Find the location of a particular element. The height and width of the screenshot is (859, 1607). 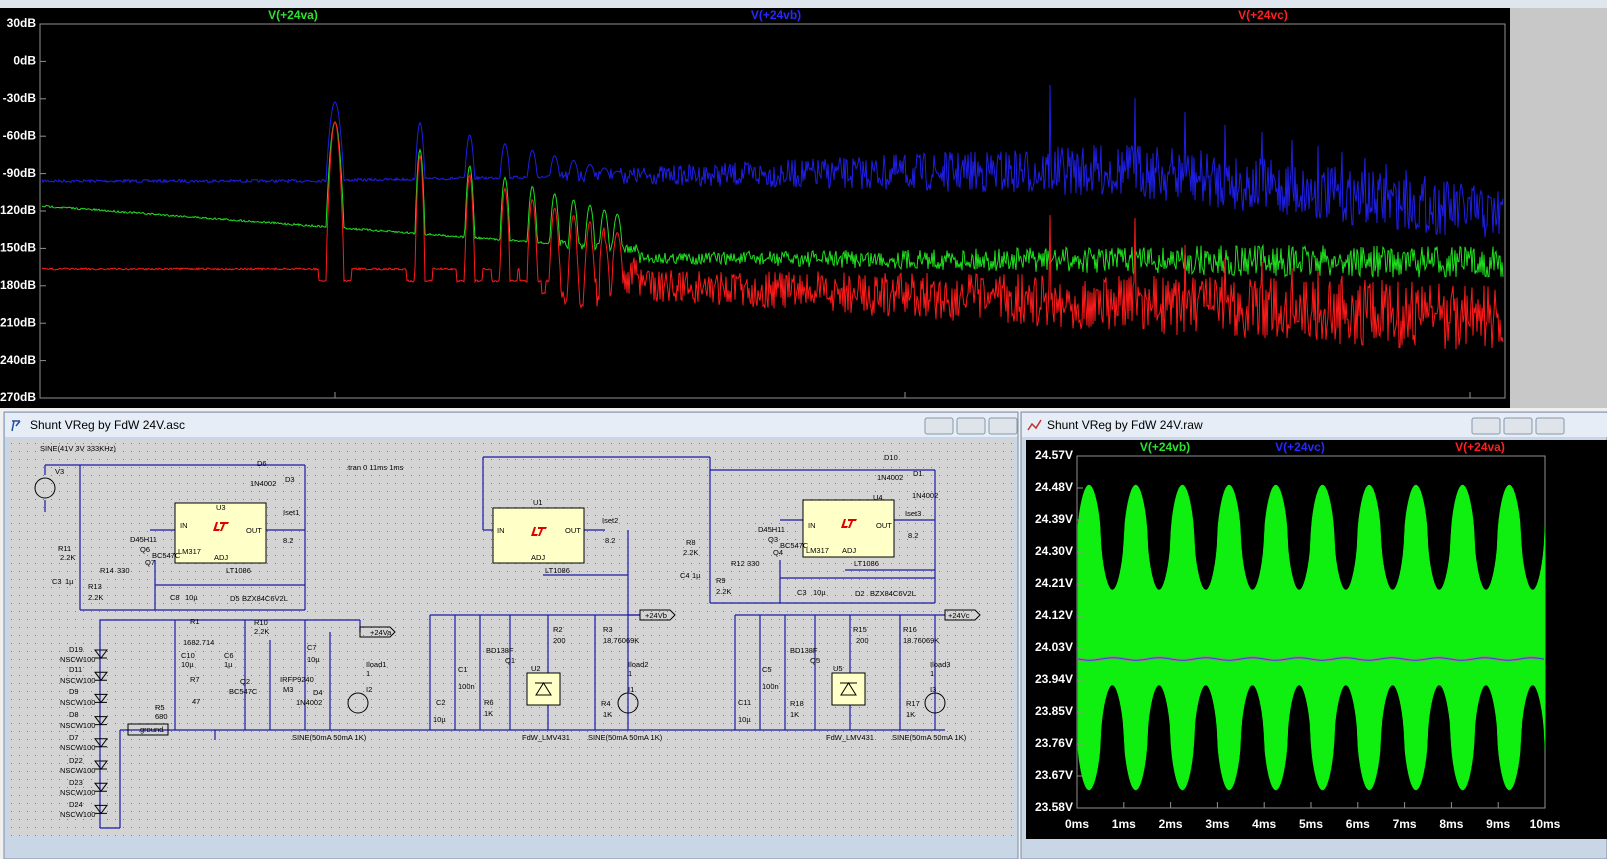

component-label: Iload1 is located at coordinates (376, 664).